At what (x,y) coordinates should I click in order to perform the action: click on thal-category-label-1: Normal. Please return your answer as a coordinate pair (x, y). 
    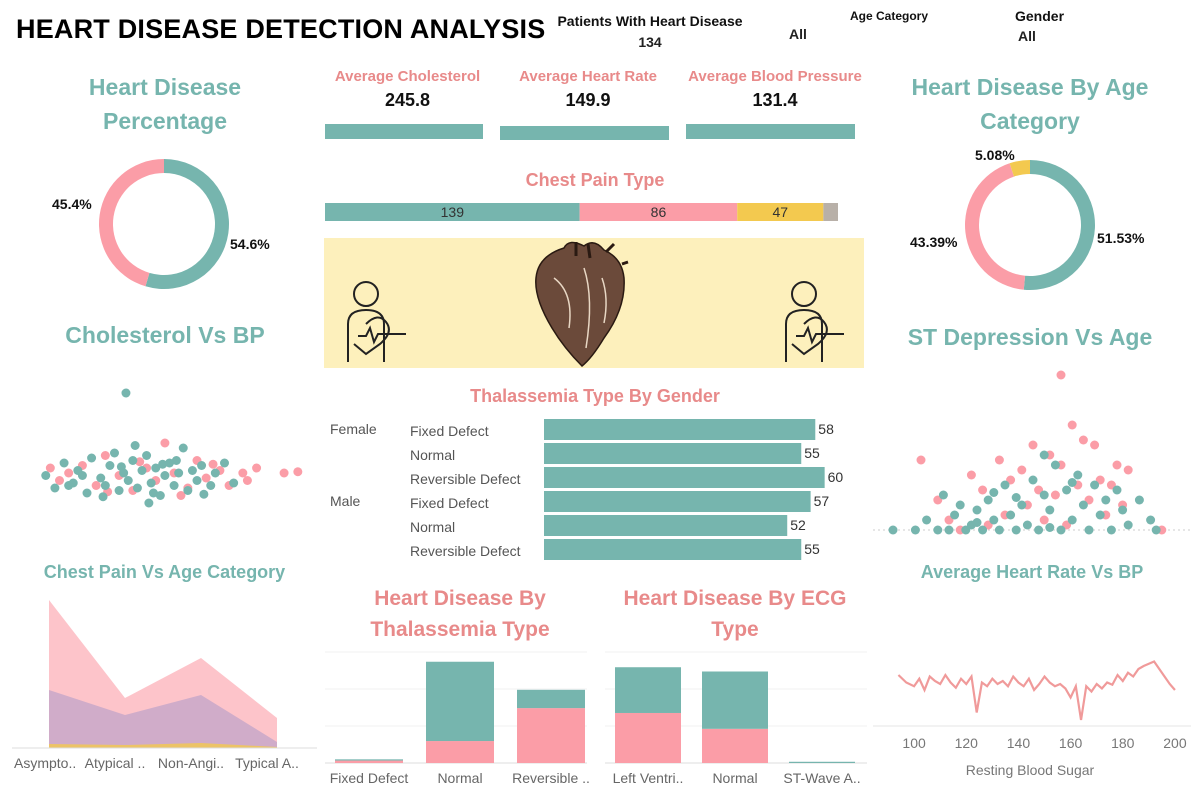
    Looking at the image, I should click on (432, 455).